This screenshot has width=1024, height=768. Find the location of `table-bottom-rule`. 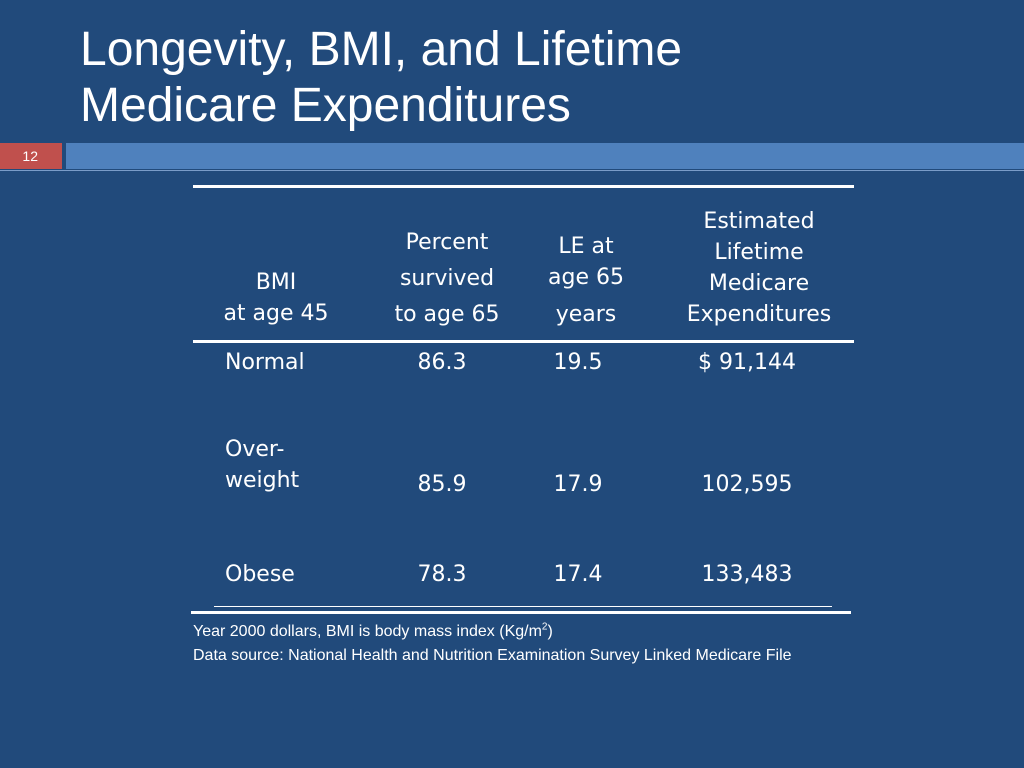

table-bottom-rule is located at coordinates (521, 612).